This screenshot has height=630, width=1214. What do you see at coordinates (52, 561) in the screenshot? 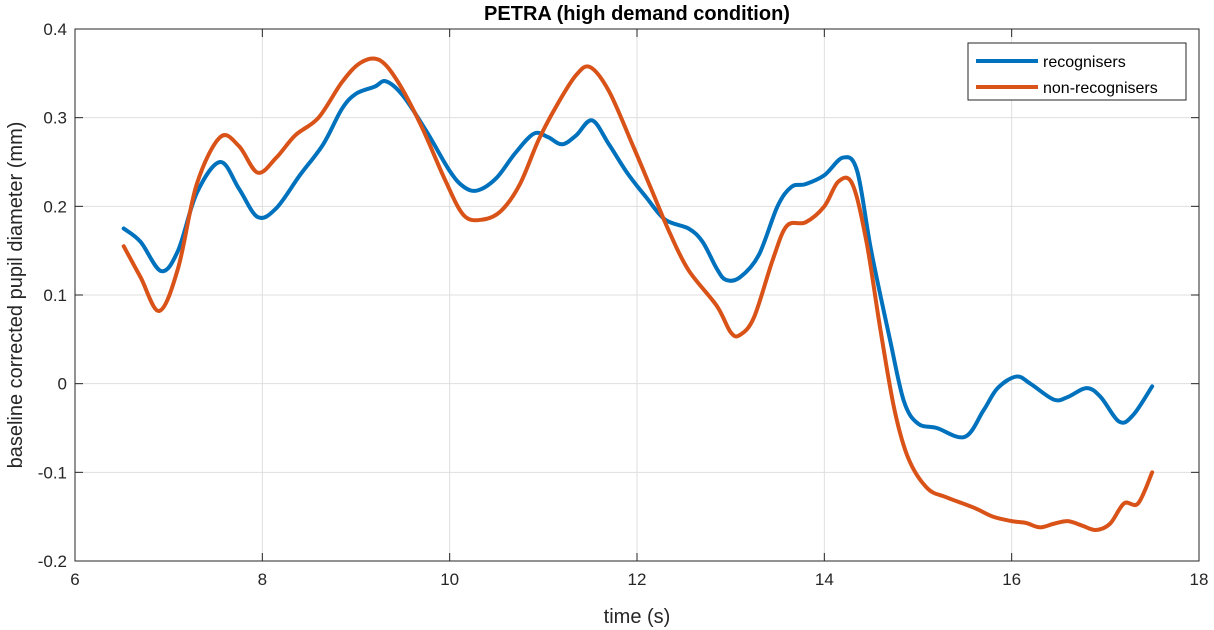
I see `y-tick-label: -0.2` at bounding box center [52, 561].